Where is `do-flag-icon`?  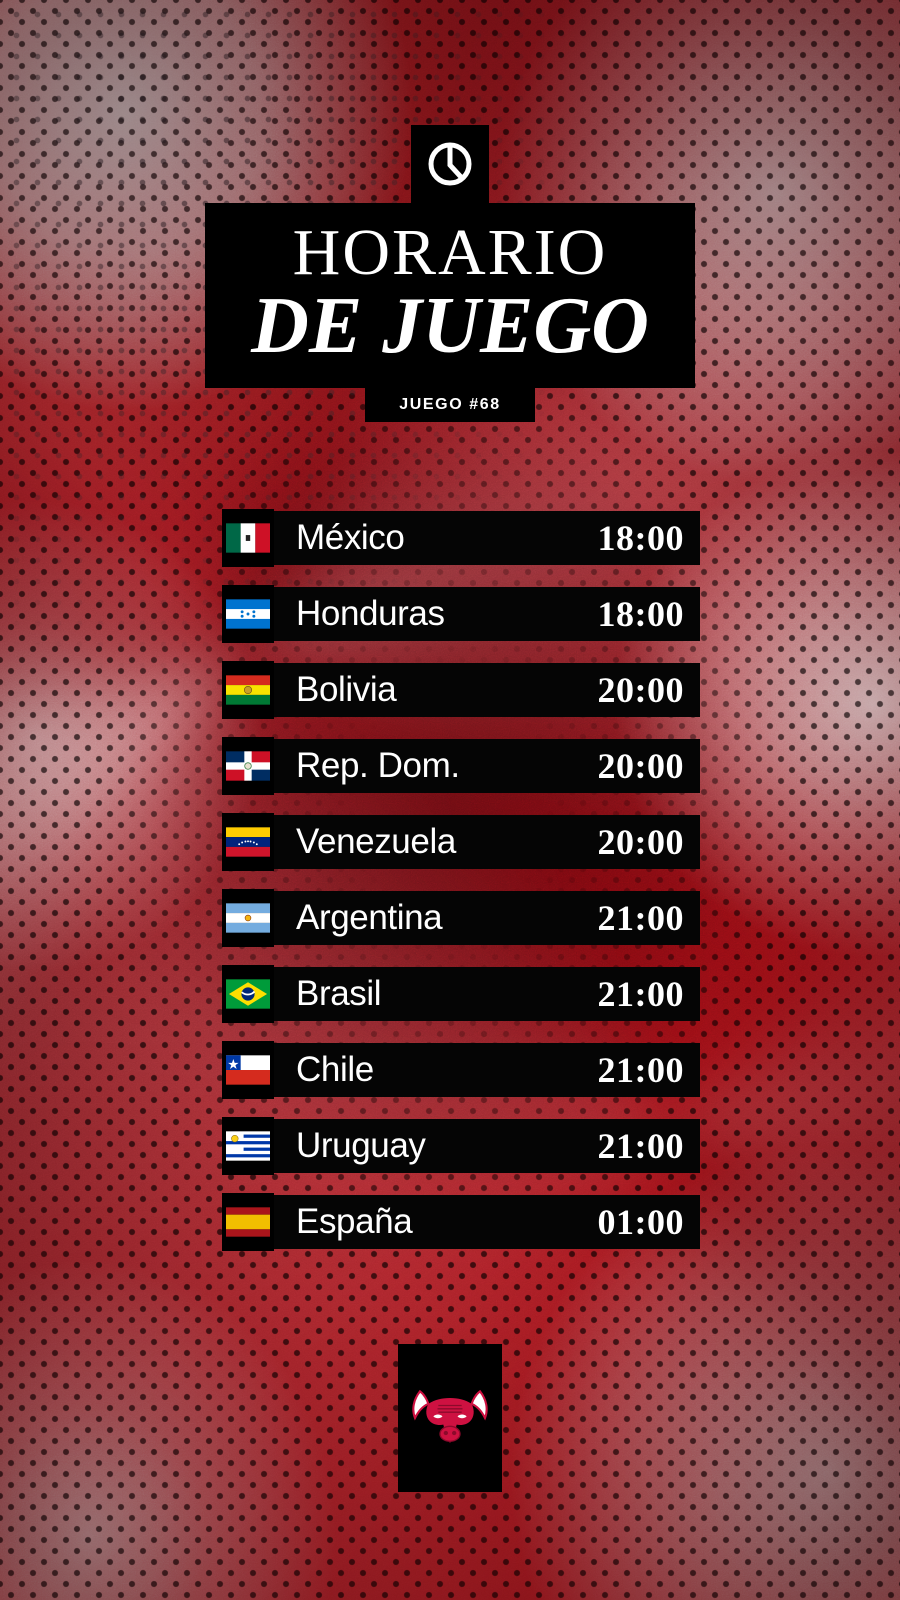
do-flag-icon is located at coordinates (248, 766).